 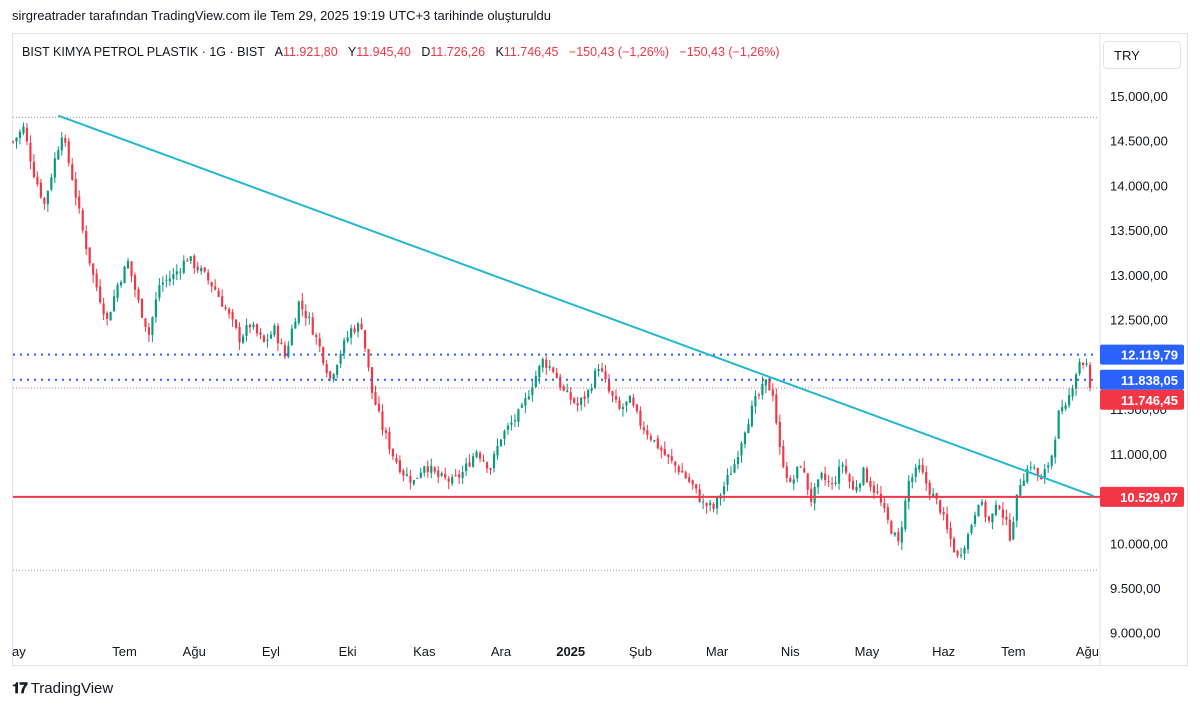 What do you see at coordinates (570, 651) in the screenshot?
I see `x-tick-label: 2025` at bounding box center [570, 651].